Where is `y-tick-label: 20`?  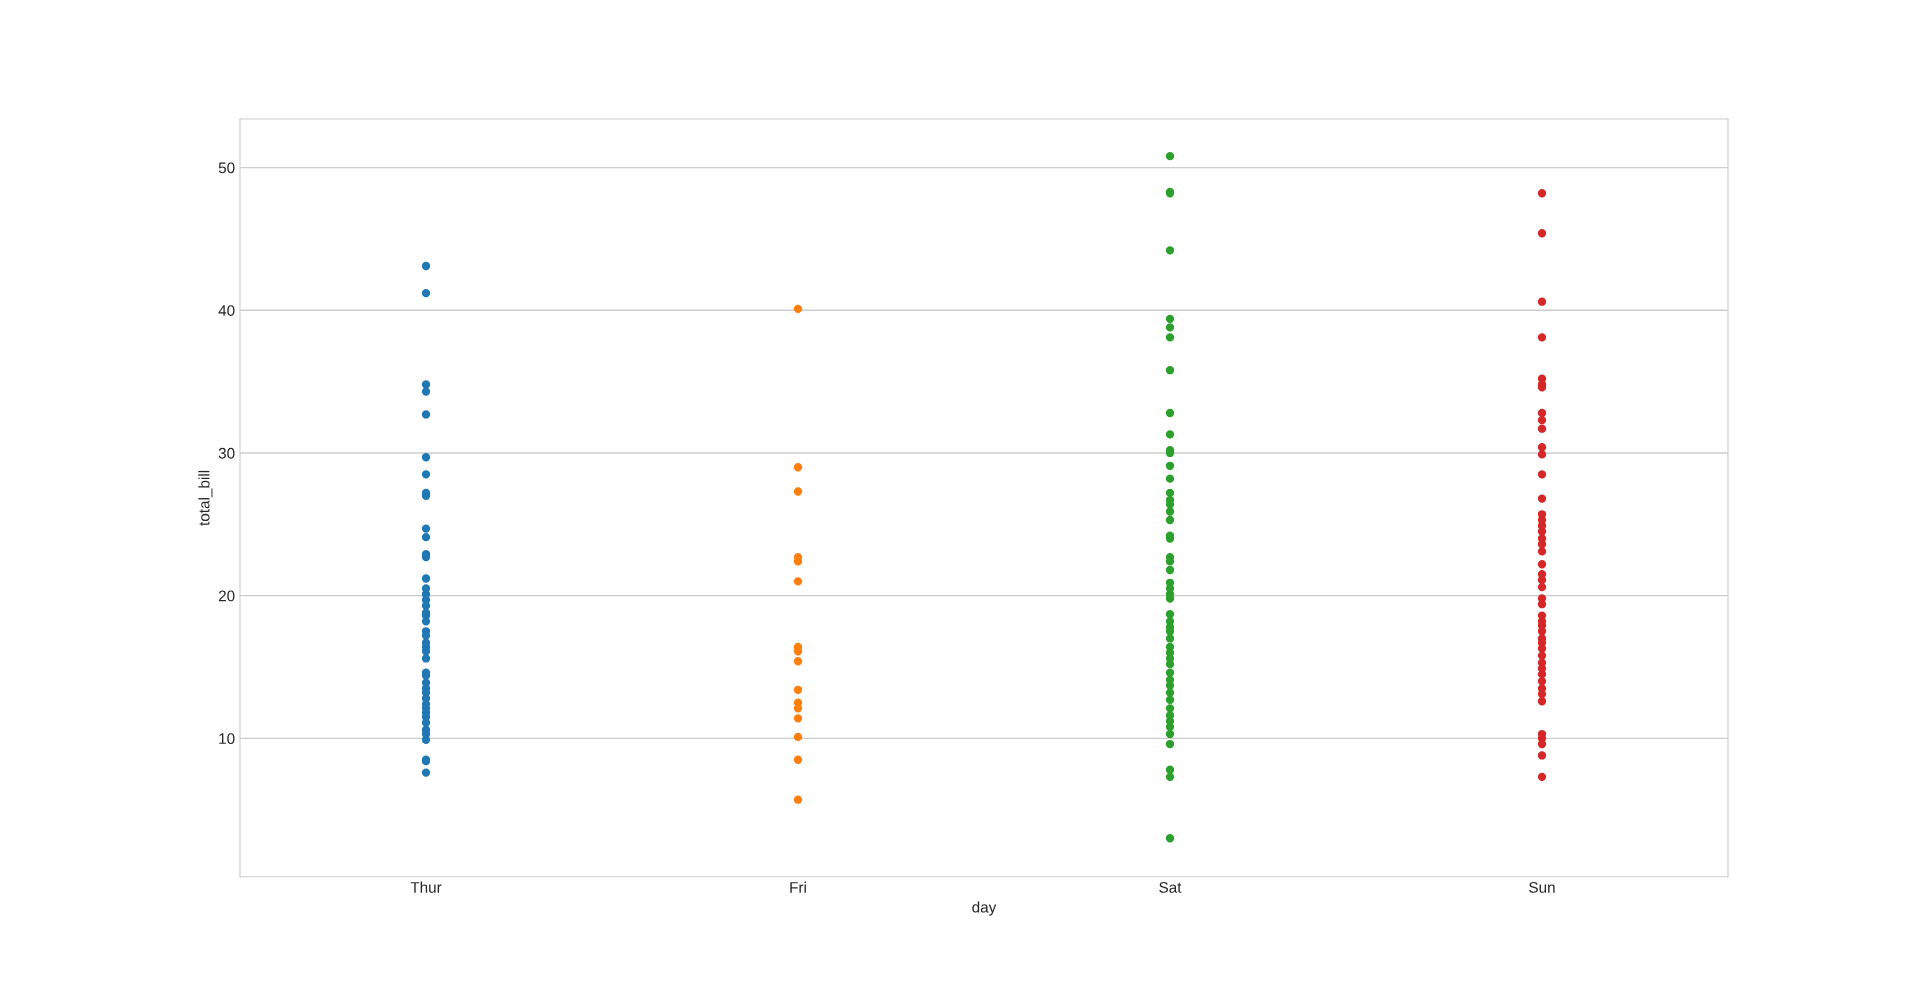 y-tick-label: 20 is located at coordinates (226, 596).